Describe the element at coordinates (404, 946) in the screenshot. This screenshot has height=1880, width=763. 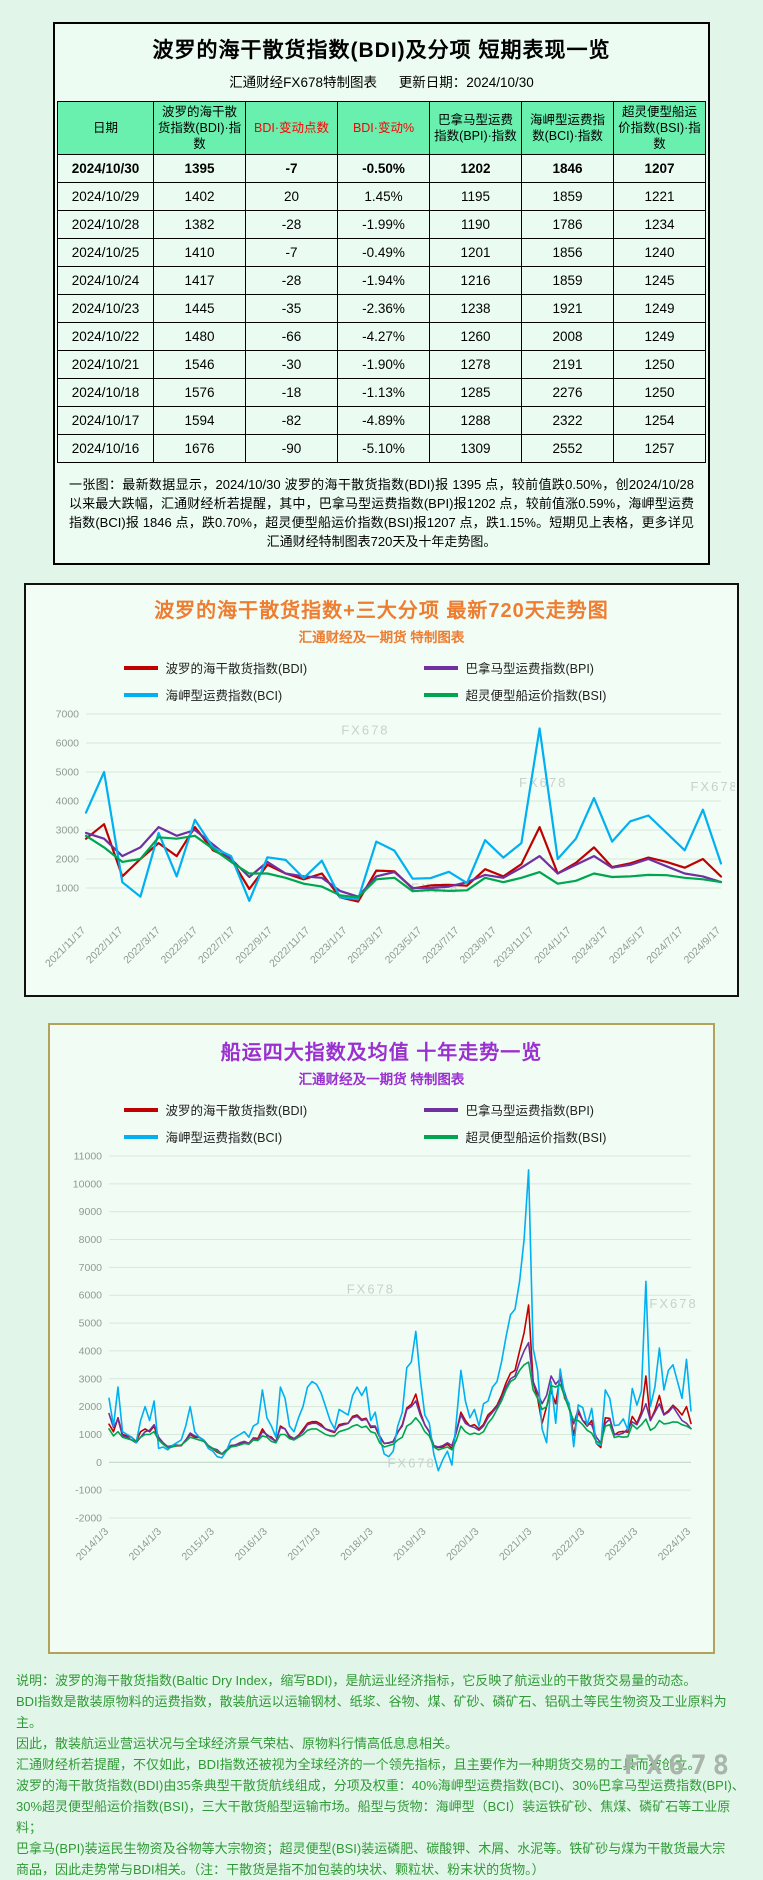
I see `svg-text: 2023/5/17` at that location.